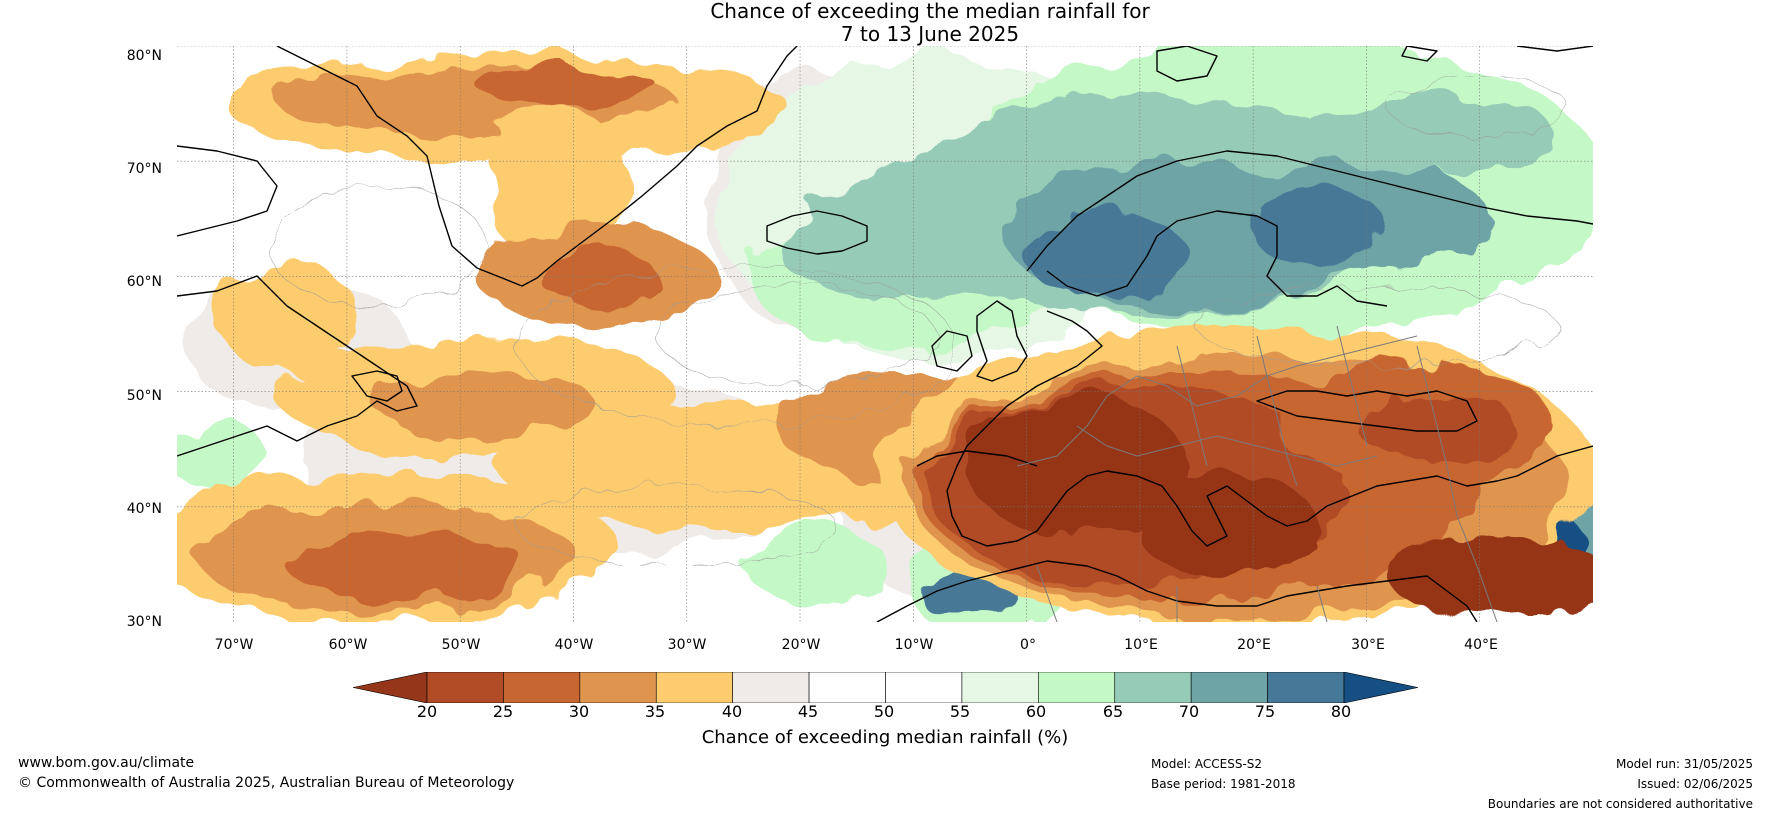 This screenshot has width=1770, height=816. Describe the element at coordinates (1223, 784) in the screenshot. I see `footer-base-period: Base period: 1981-2018` at that location.